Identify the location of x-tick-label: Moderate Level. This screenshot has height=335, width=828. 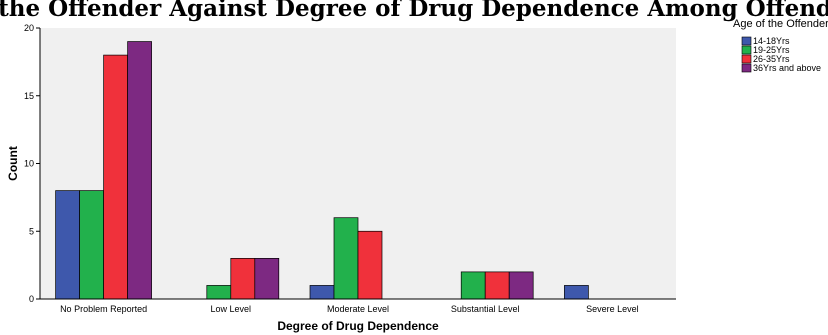
(358, 309).